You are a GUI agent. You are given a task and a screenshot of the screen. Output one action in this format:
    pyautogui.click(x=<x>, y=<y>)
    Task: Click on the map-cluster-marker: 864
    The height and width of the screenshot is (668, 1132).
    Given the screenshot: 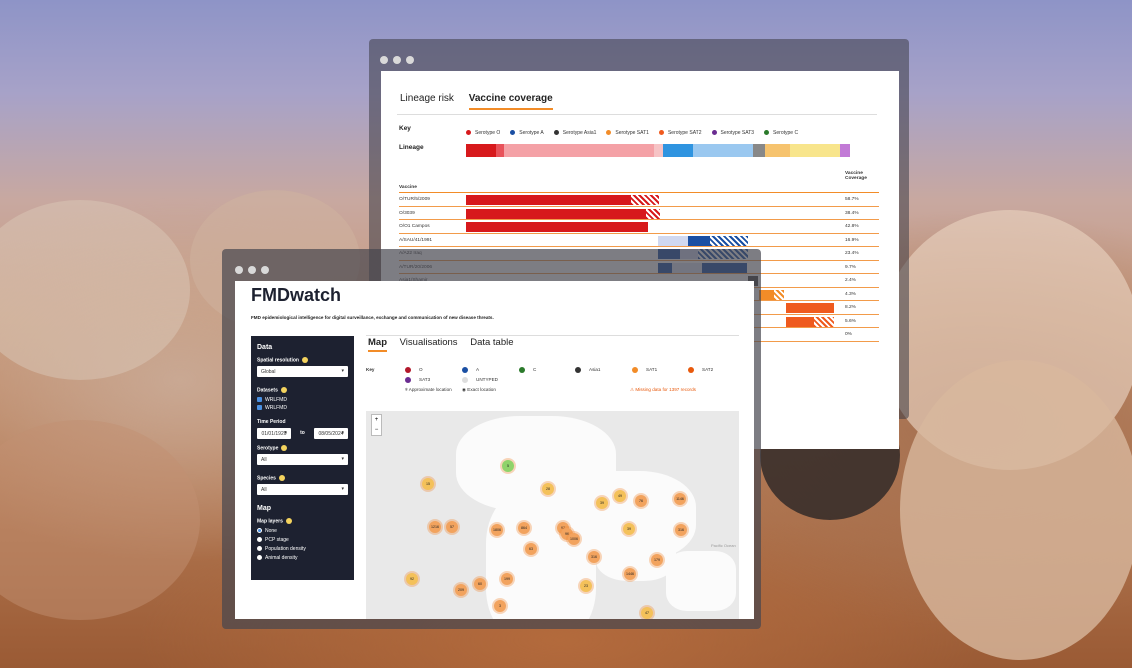 What is the action you would take?
    pyautogui.click(x=524, y=528)
    